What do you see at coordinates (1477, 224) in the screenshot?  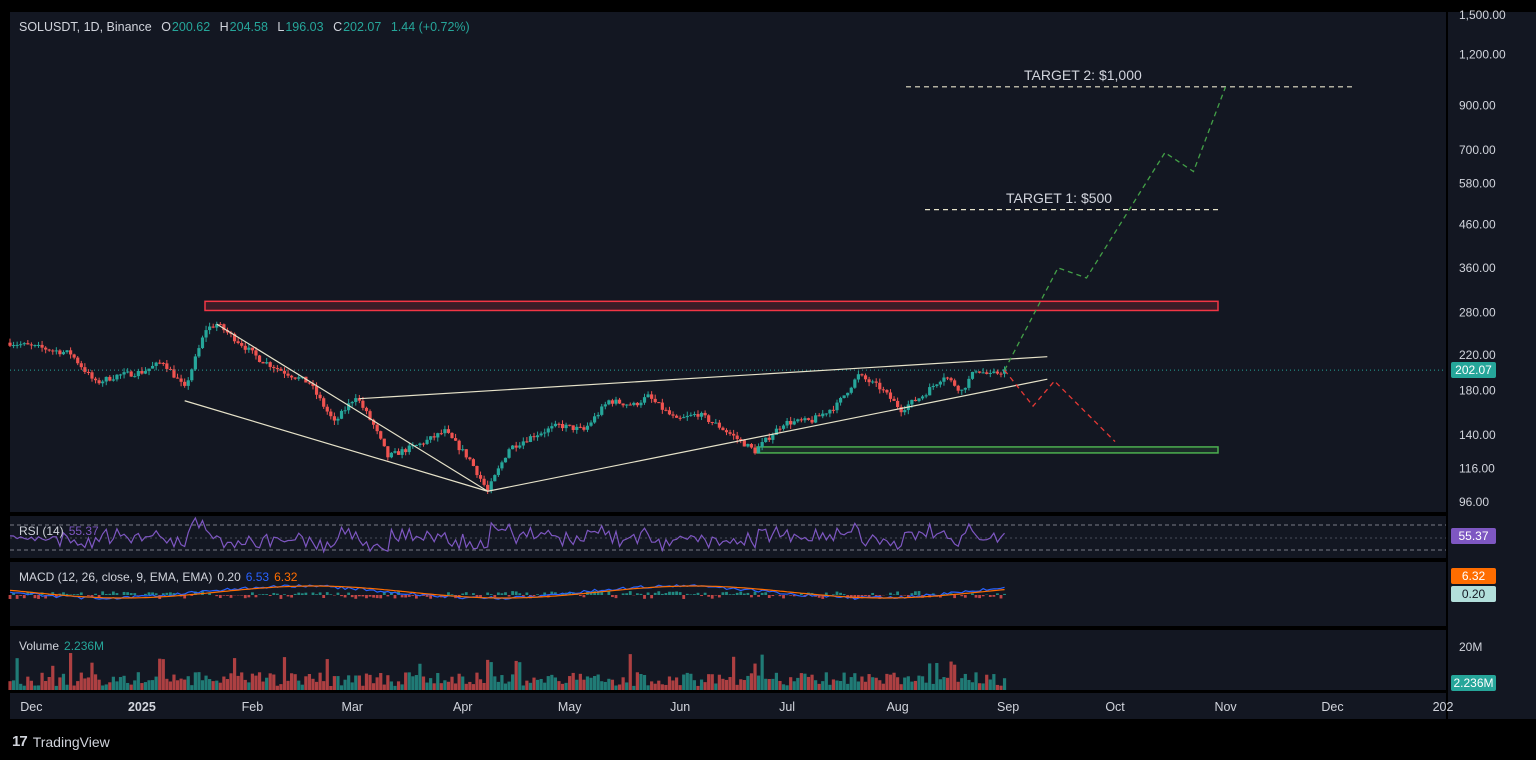 I see `y-tick-label: 460.00` at bounding box center [1477, 224].